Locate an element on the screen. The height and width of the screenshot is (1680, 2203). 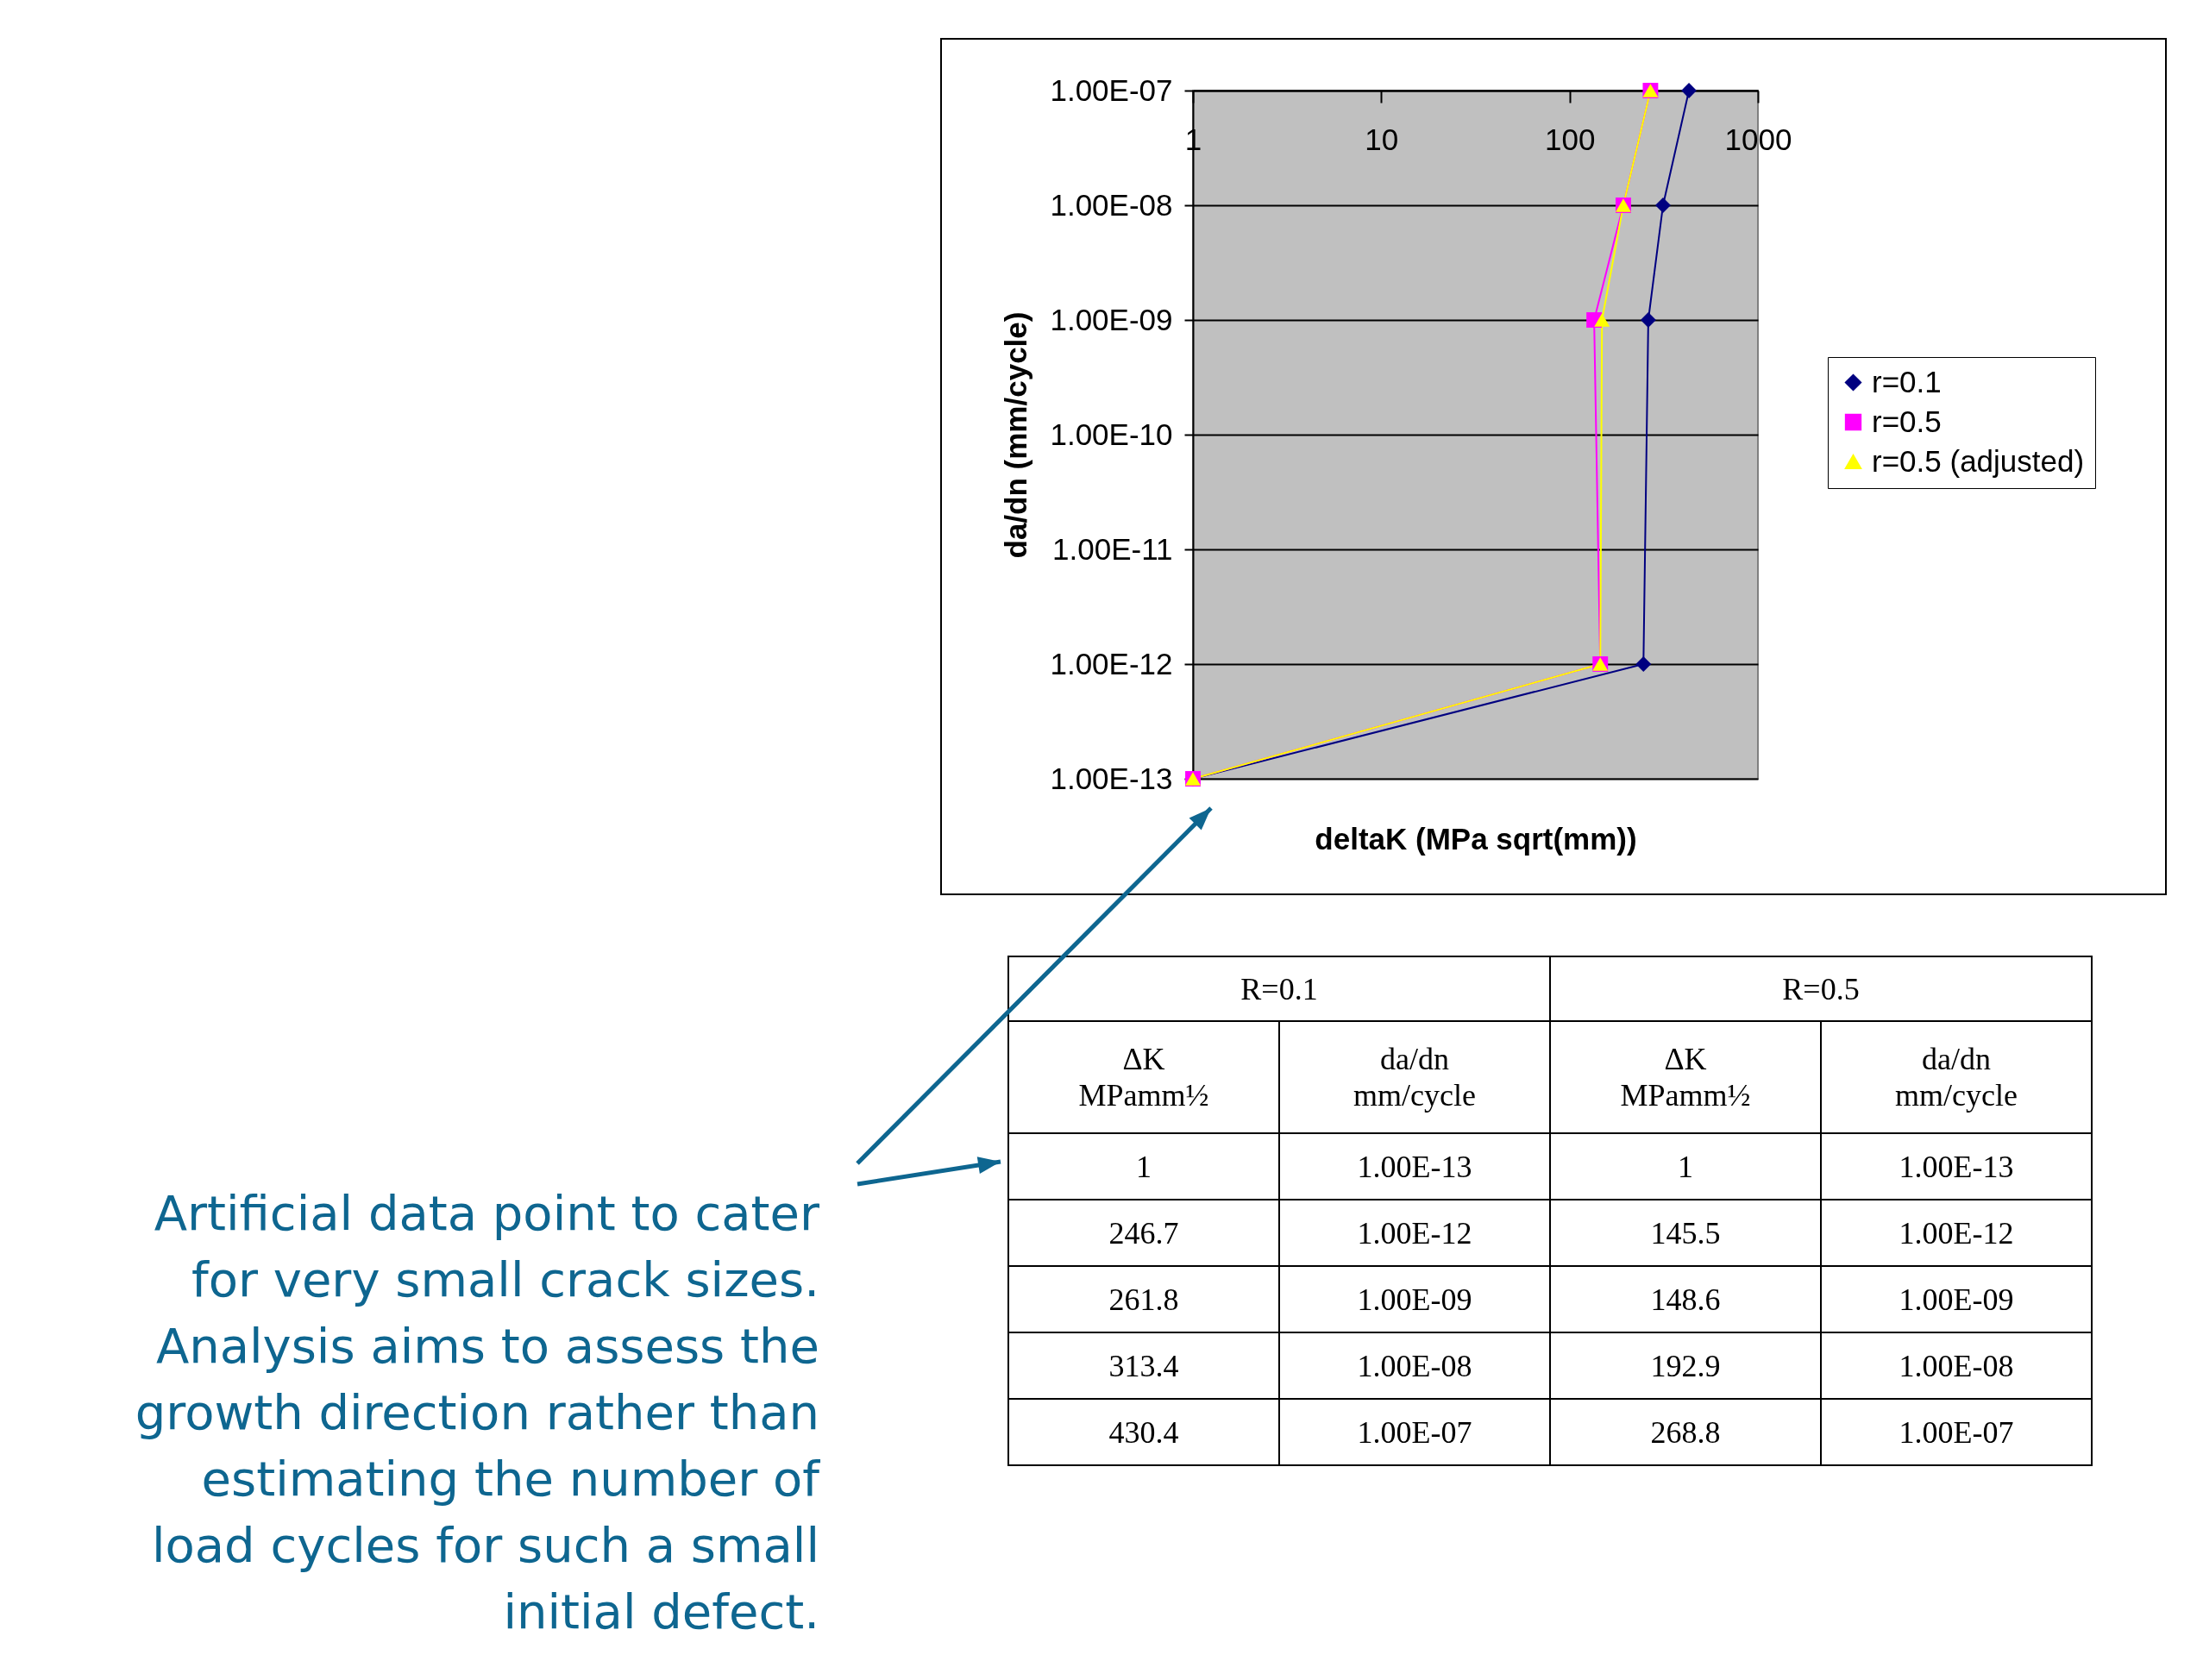
legend-label: r=0.5 is located at coordinates (1907, 421).